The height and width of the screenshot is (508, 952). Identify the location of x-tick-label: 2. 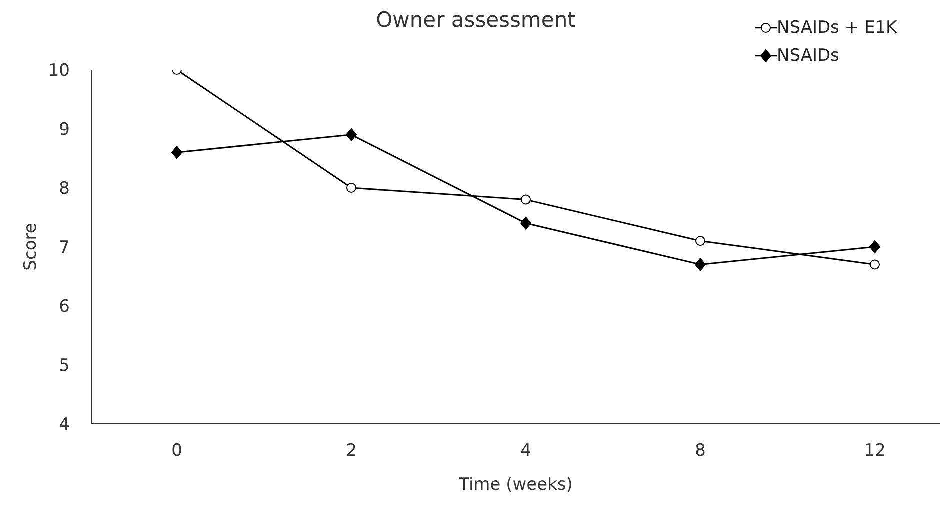
(351, 451).